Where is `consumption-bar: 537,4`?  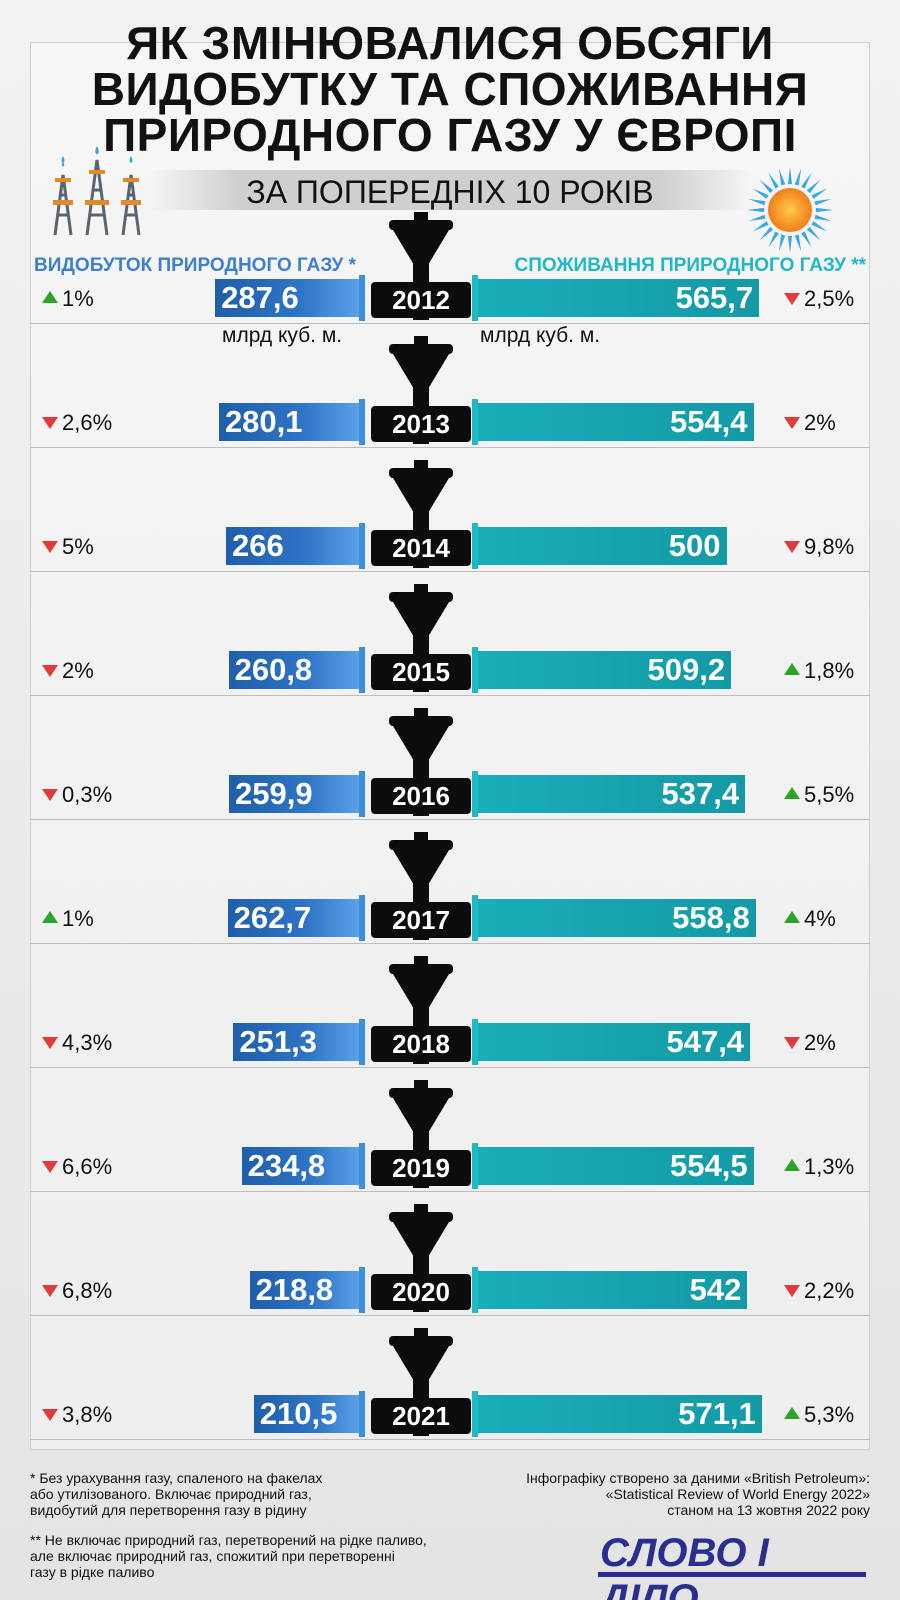 consumption-bar: 537,4 is located at coordinates (612, 794).